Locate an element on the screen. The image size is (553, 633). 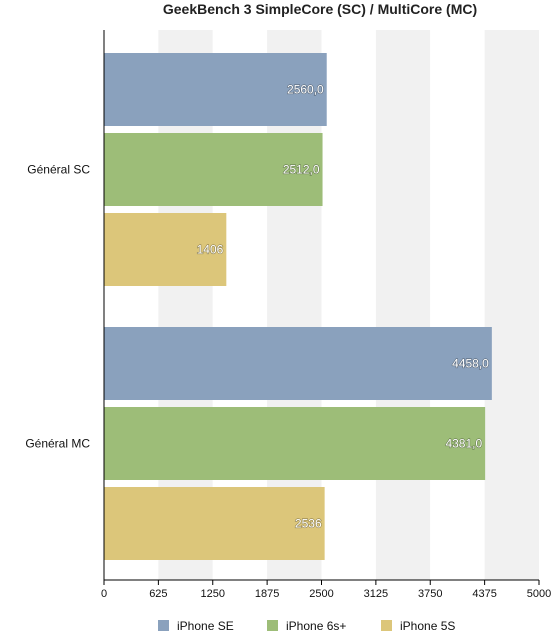
data-label: 4458,0 is located at coordinates (470, 364).